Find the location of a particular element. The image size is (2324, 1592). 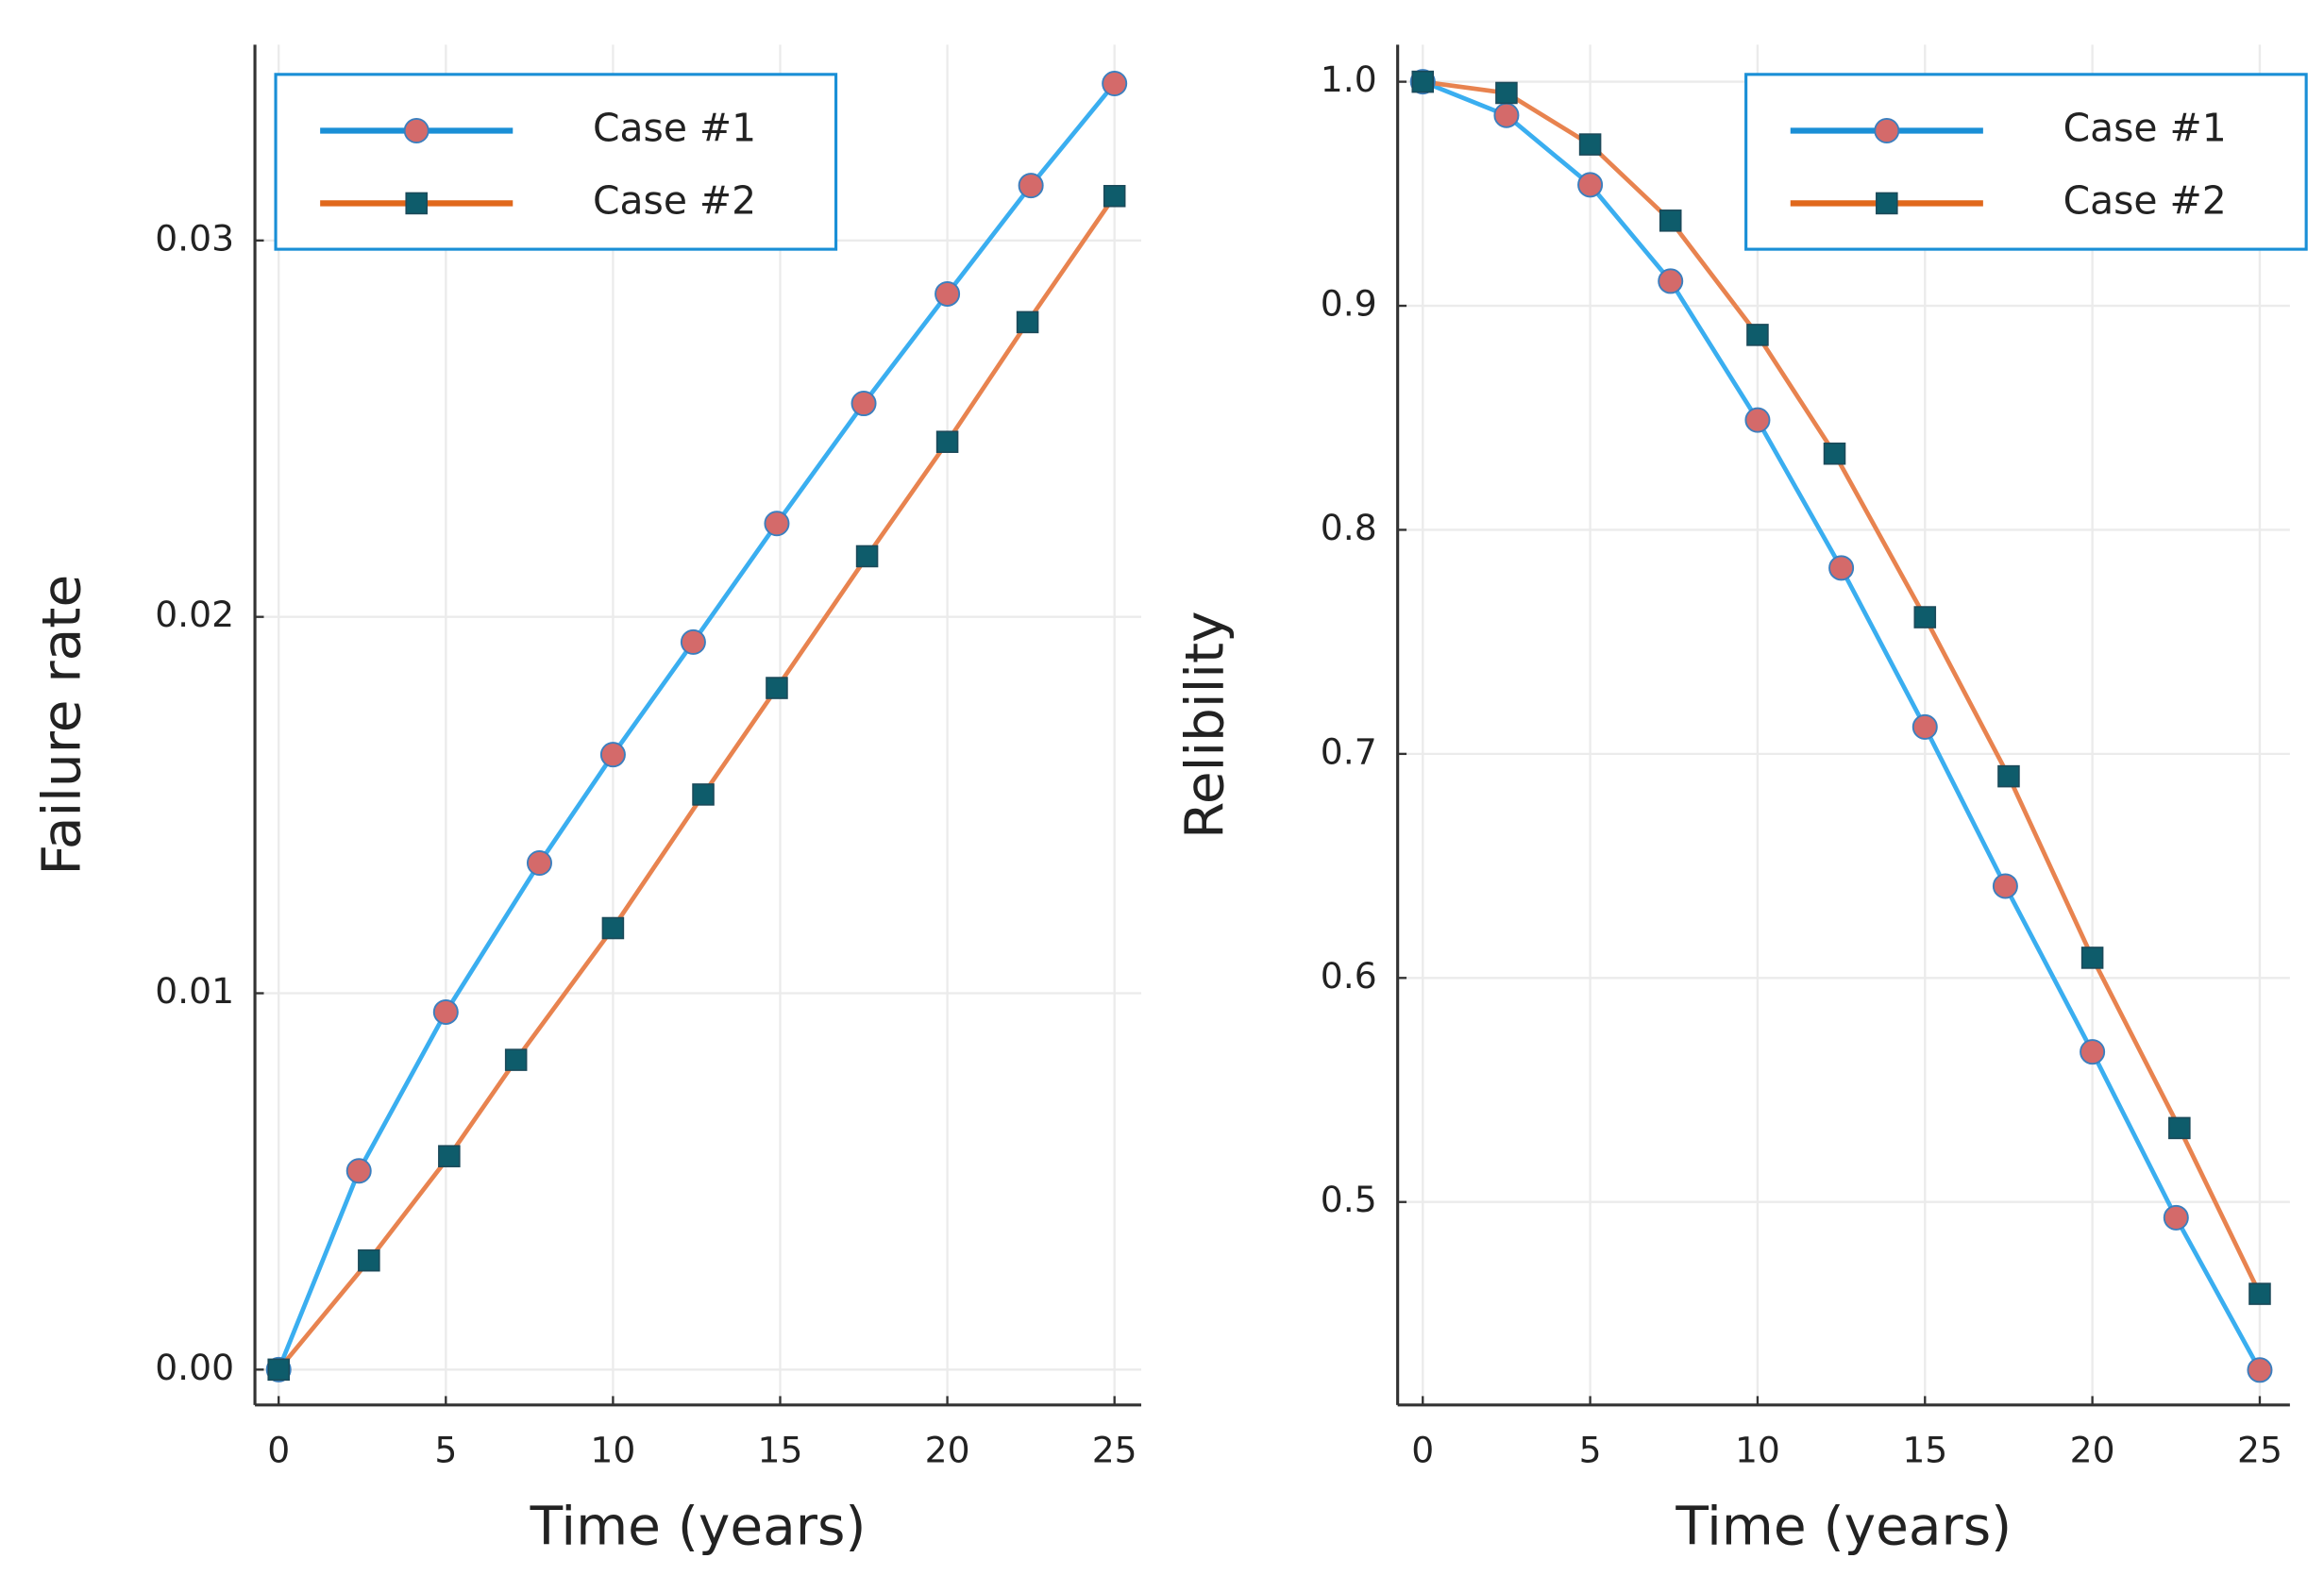

y-tick-label: 0.9 is located at coordinates (1349, 304).